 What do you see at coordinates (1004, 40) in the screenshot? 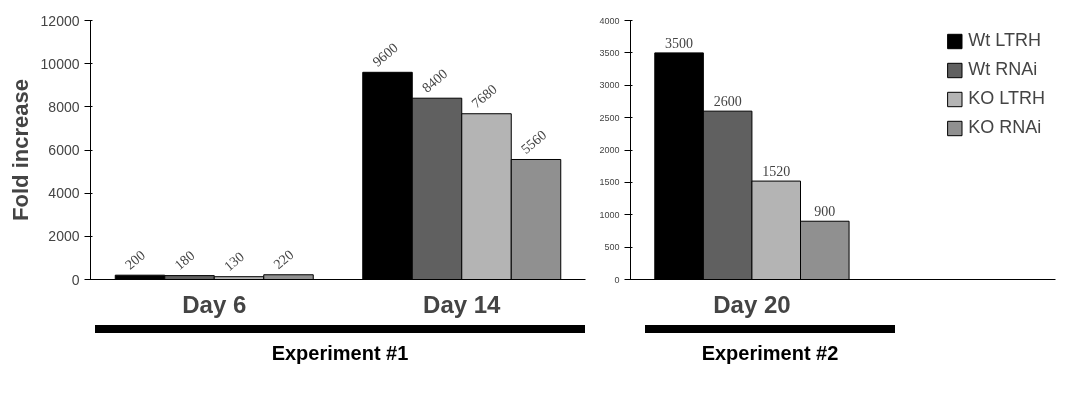
I see `legend-label: Wt LTRH` at bounding box center [1004, 40].